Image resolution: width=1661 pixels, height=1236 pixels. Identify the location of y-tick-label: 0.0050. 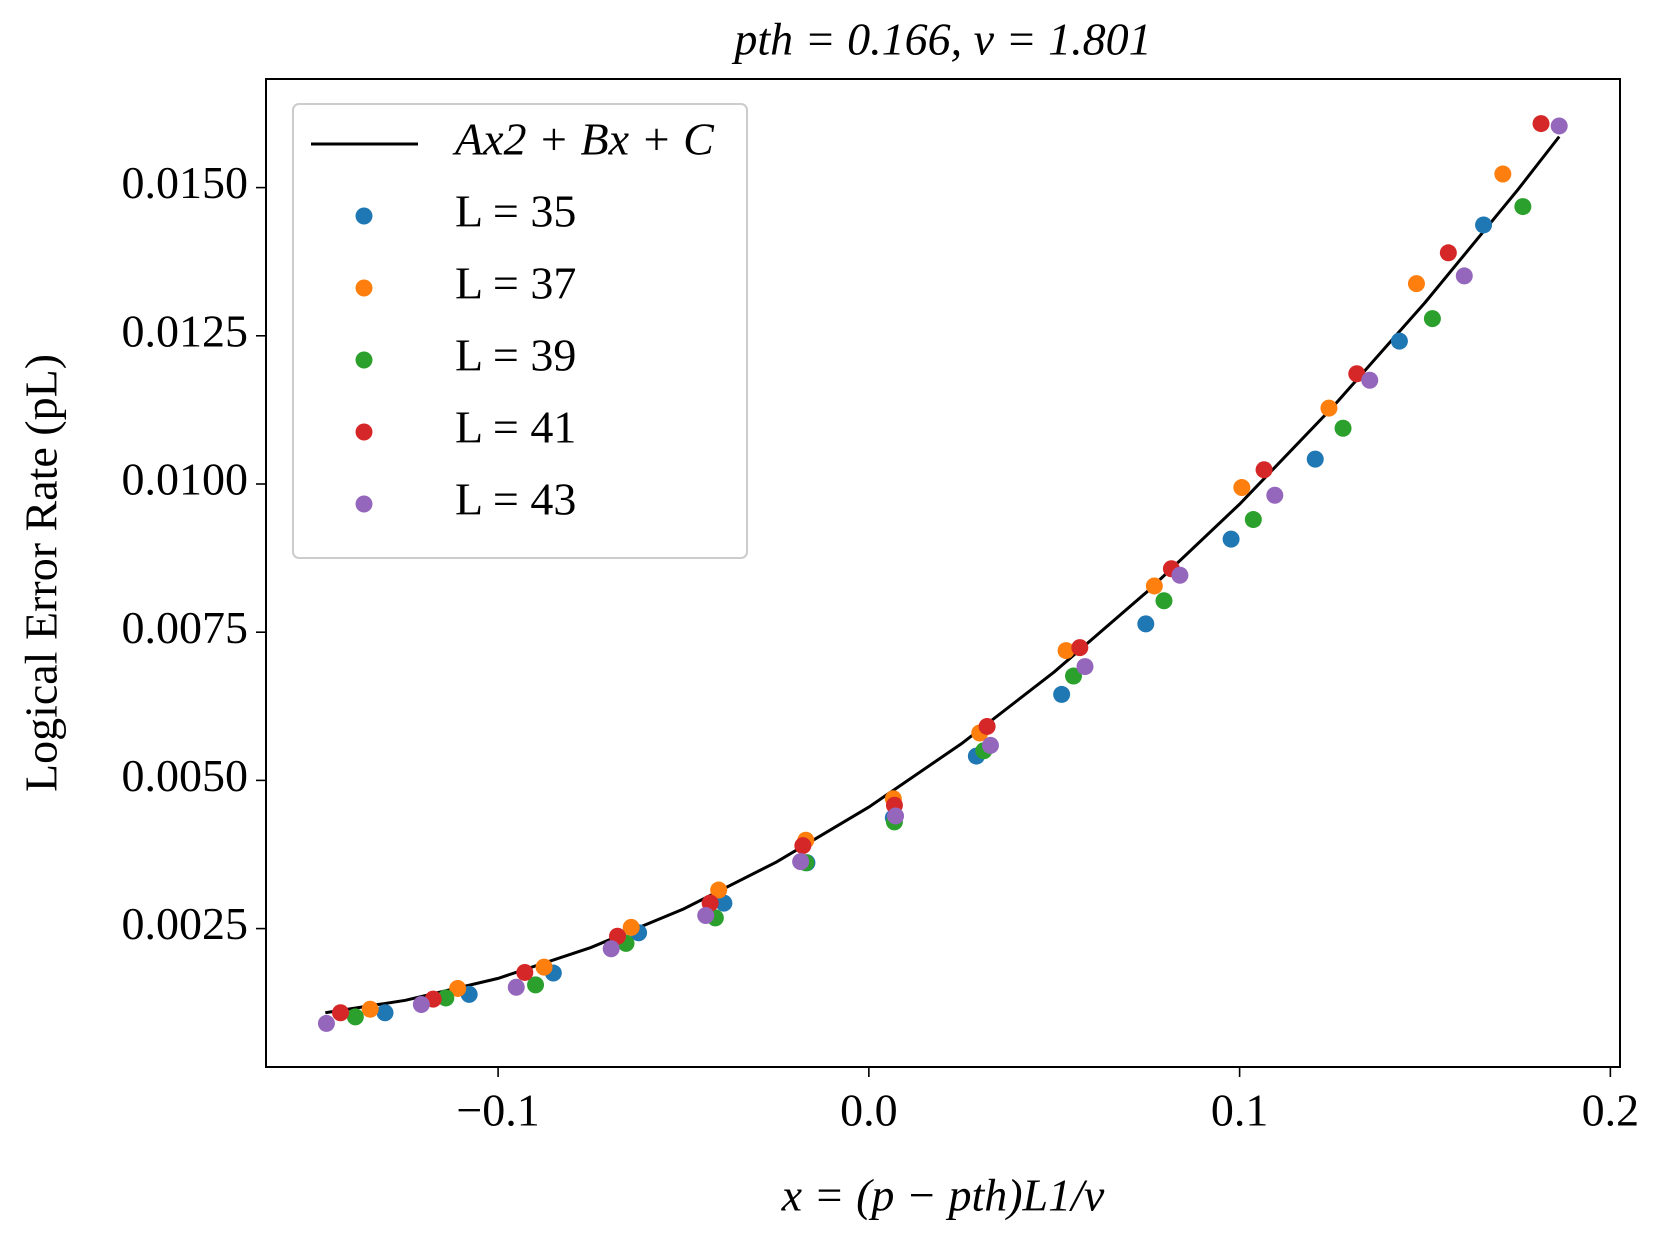
(185, 775).